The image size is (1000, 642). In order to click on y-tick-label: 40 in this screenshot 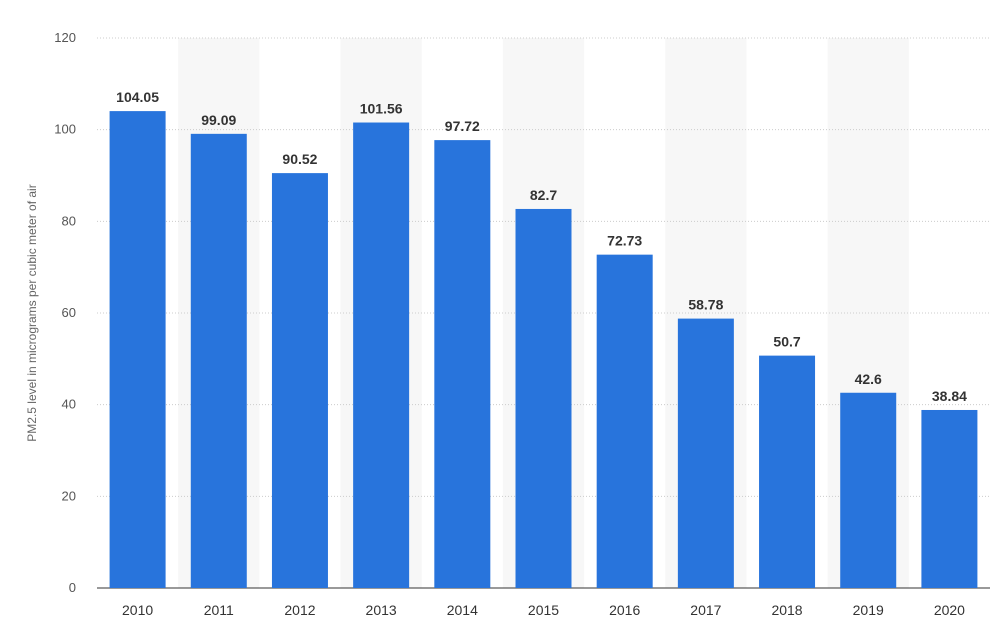, I will do `click(69, 404)`.